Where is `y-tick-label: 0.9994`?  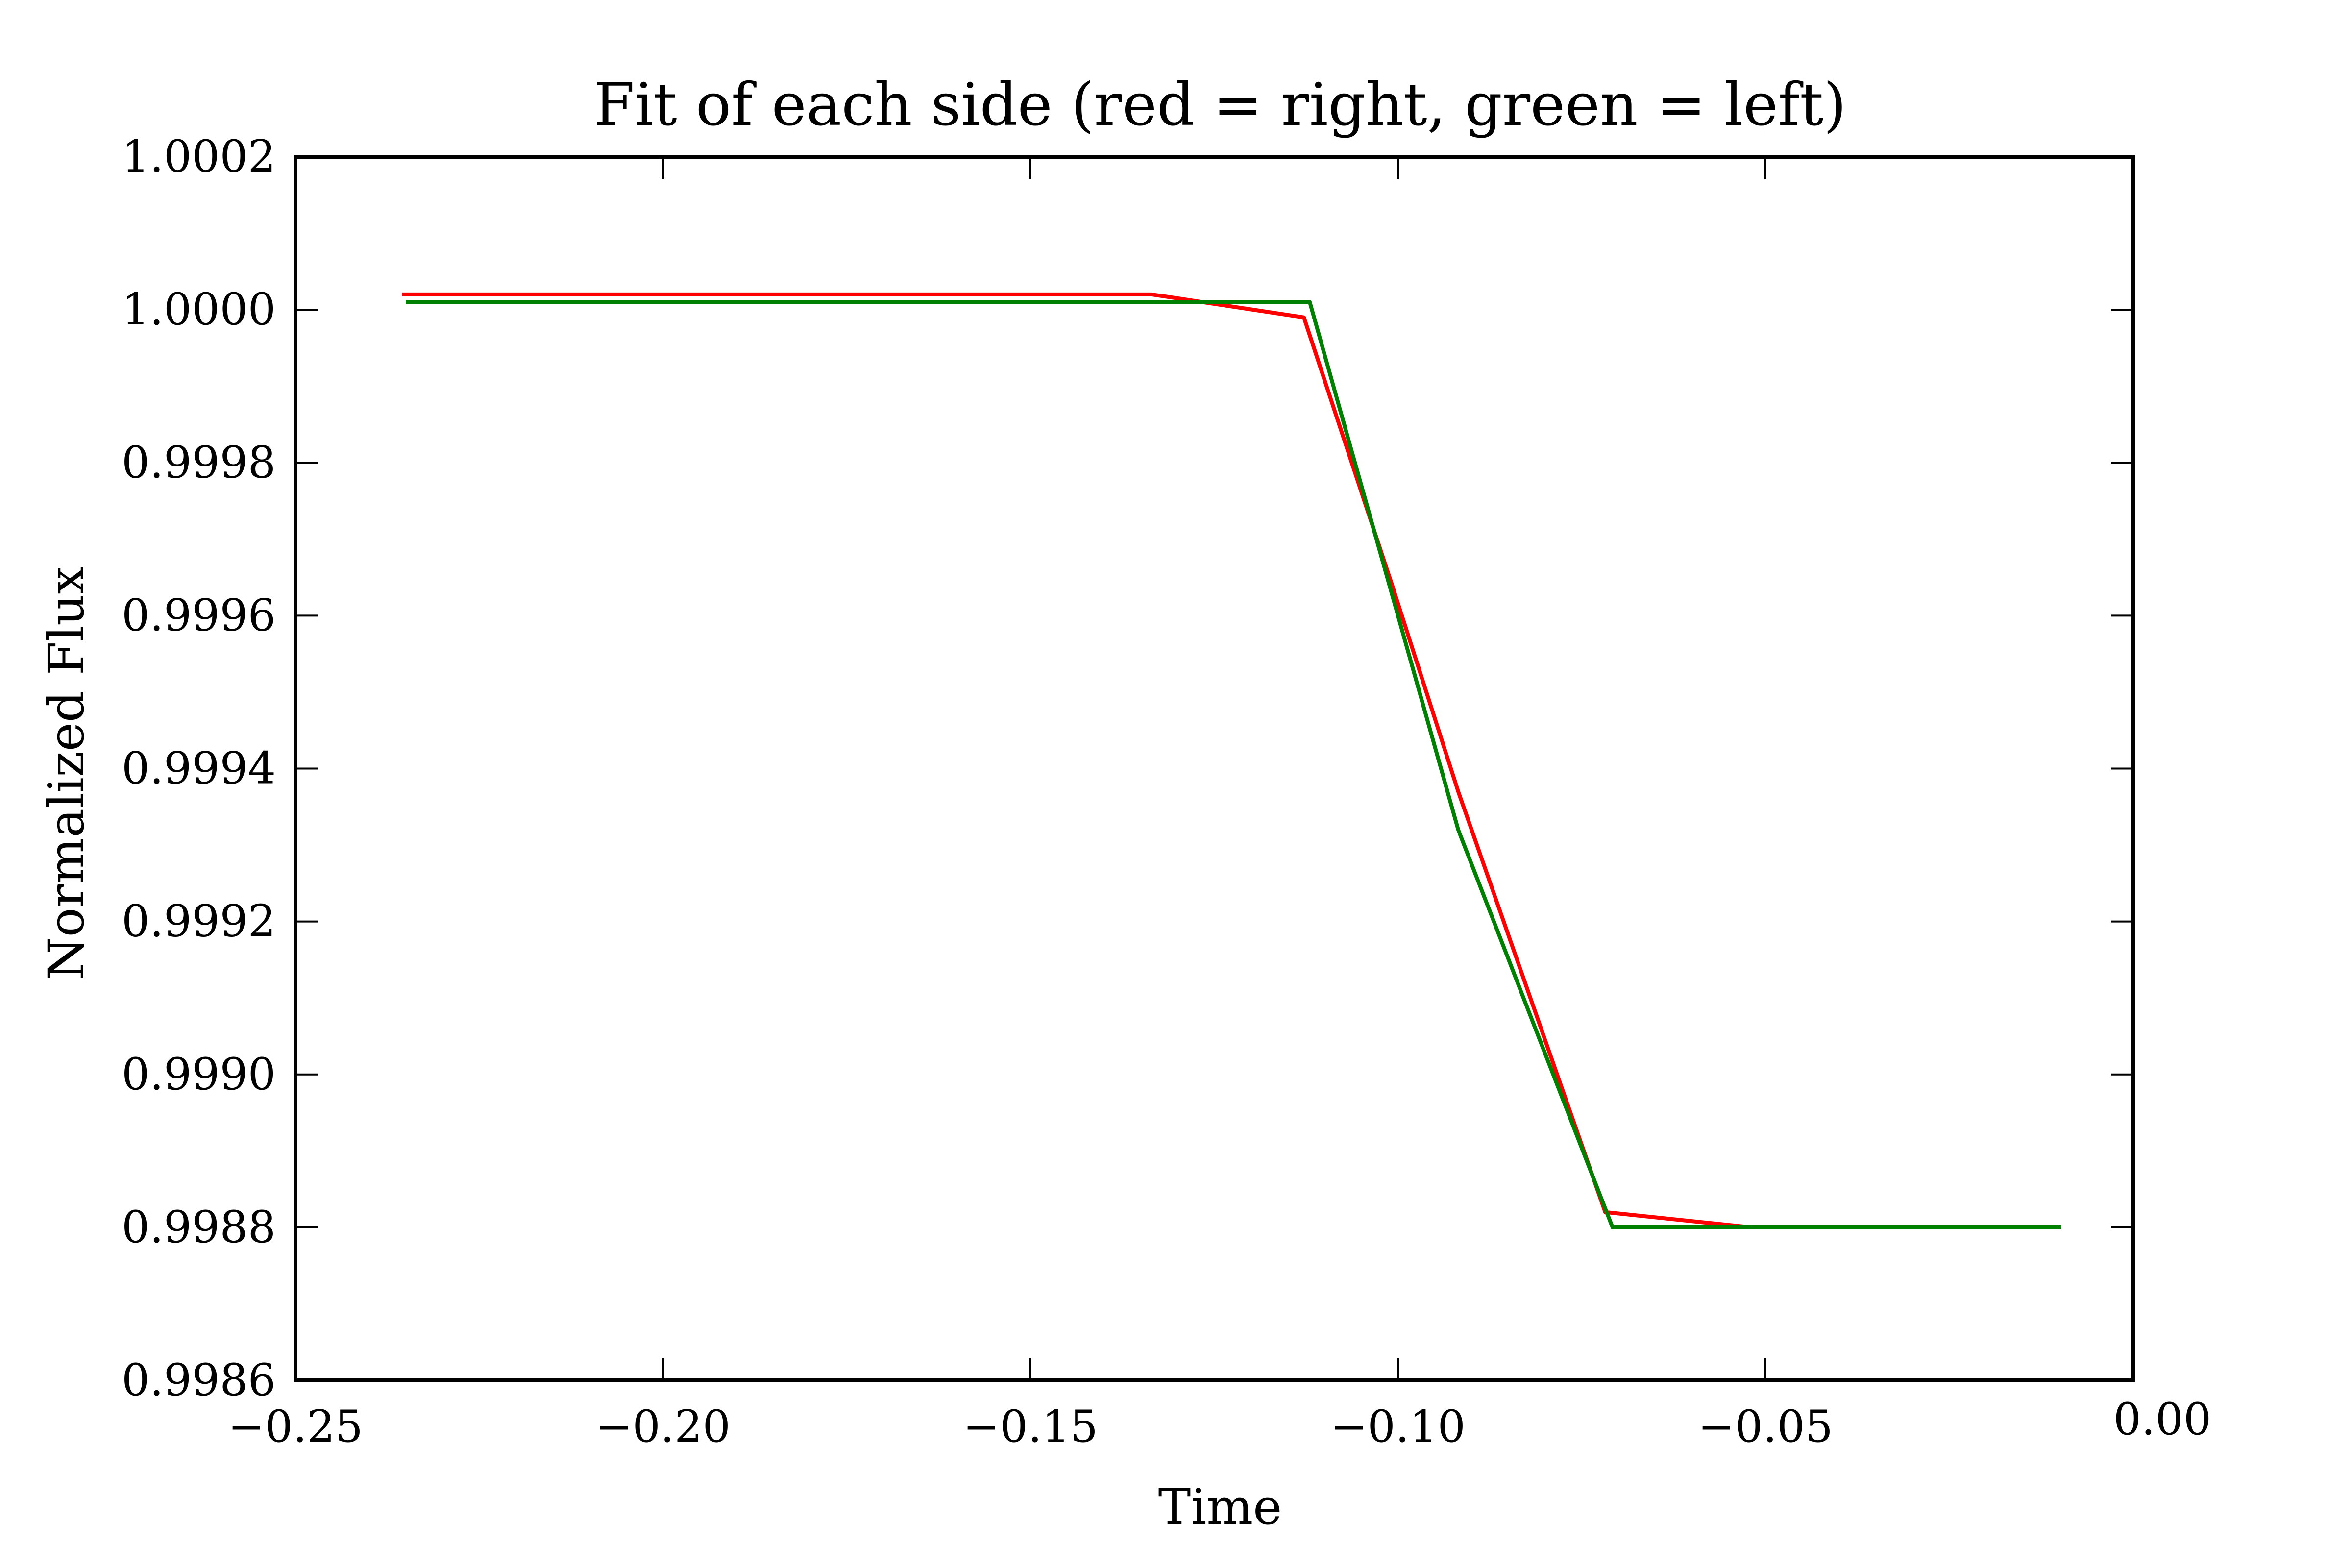 y-tick-label: 0.9994 is located at coordinates (199, 768).